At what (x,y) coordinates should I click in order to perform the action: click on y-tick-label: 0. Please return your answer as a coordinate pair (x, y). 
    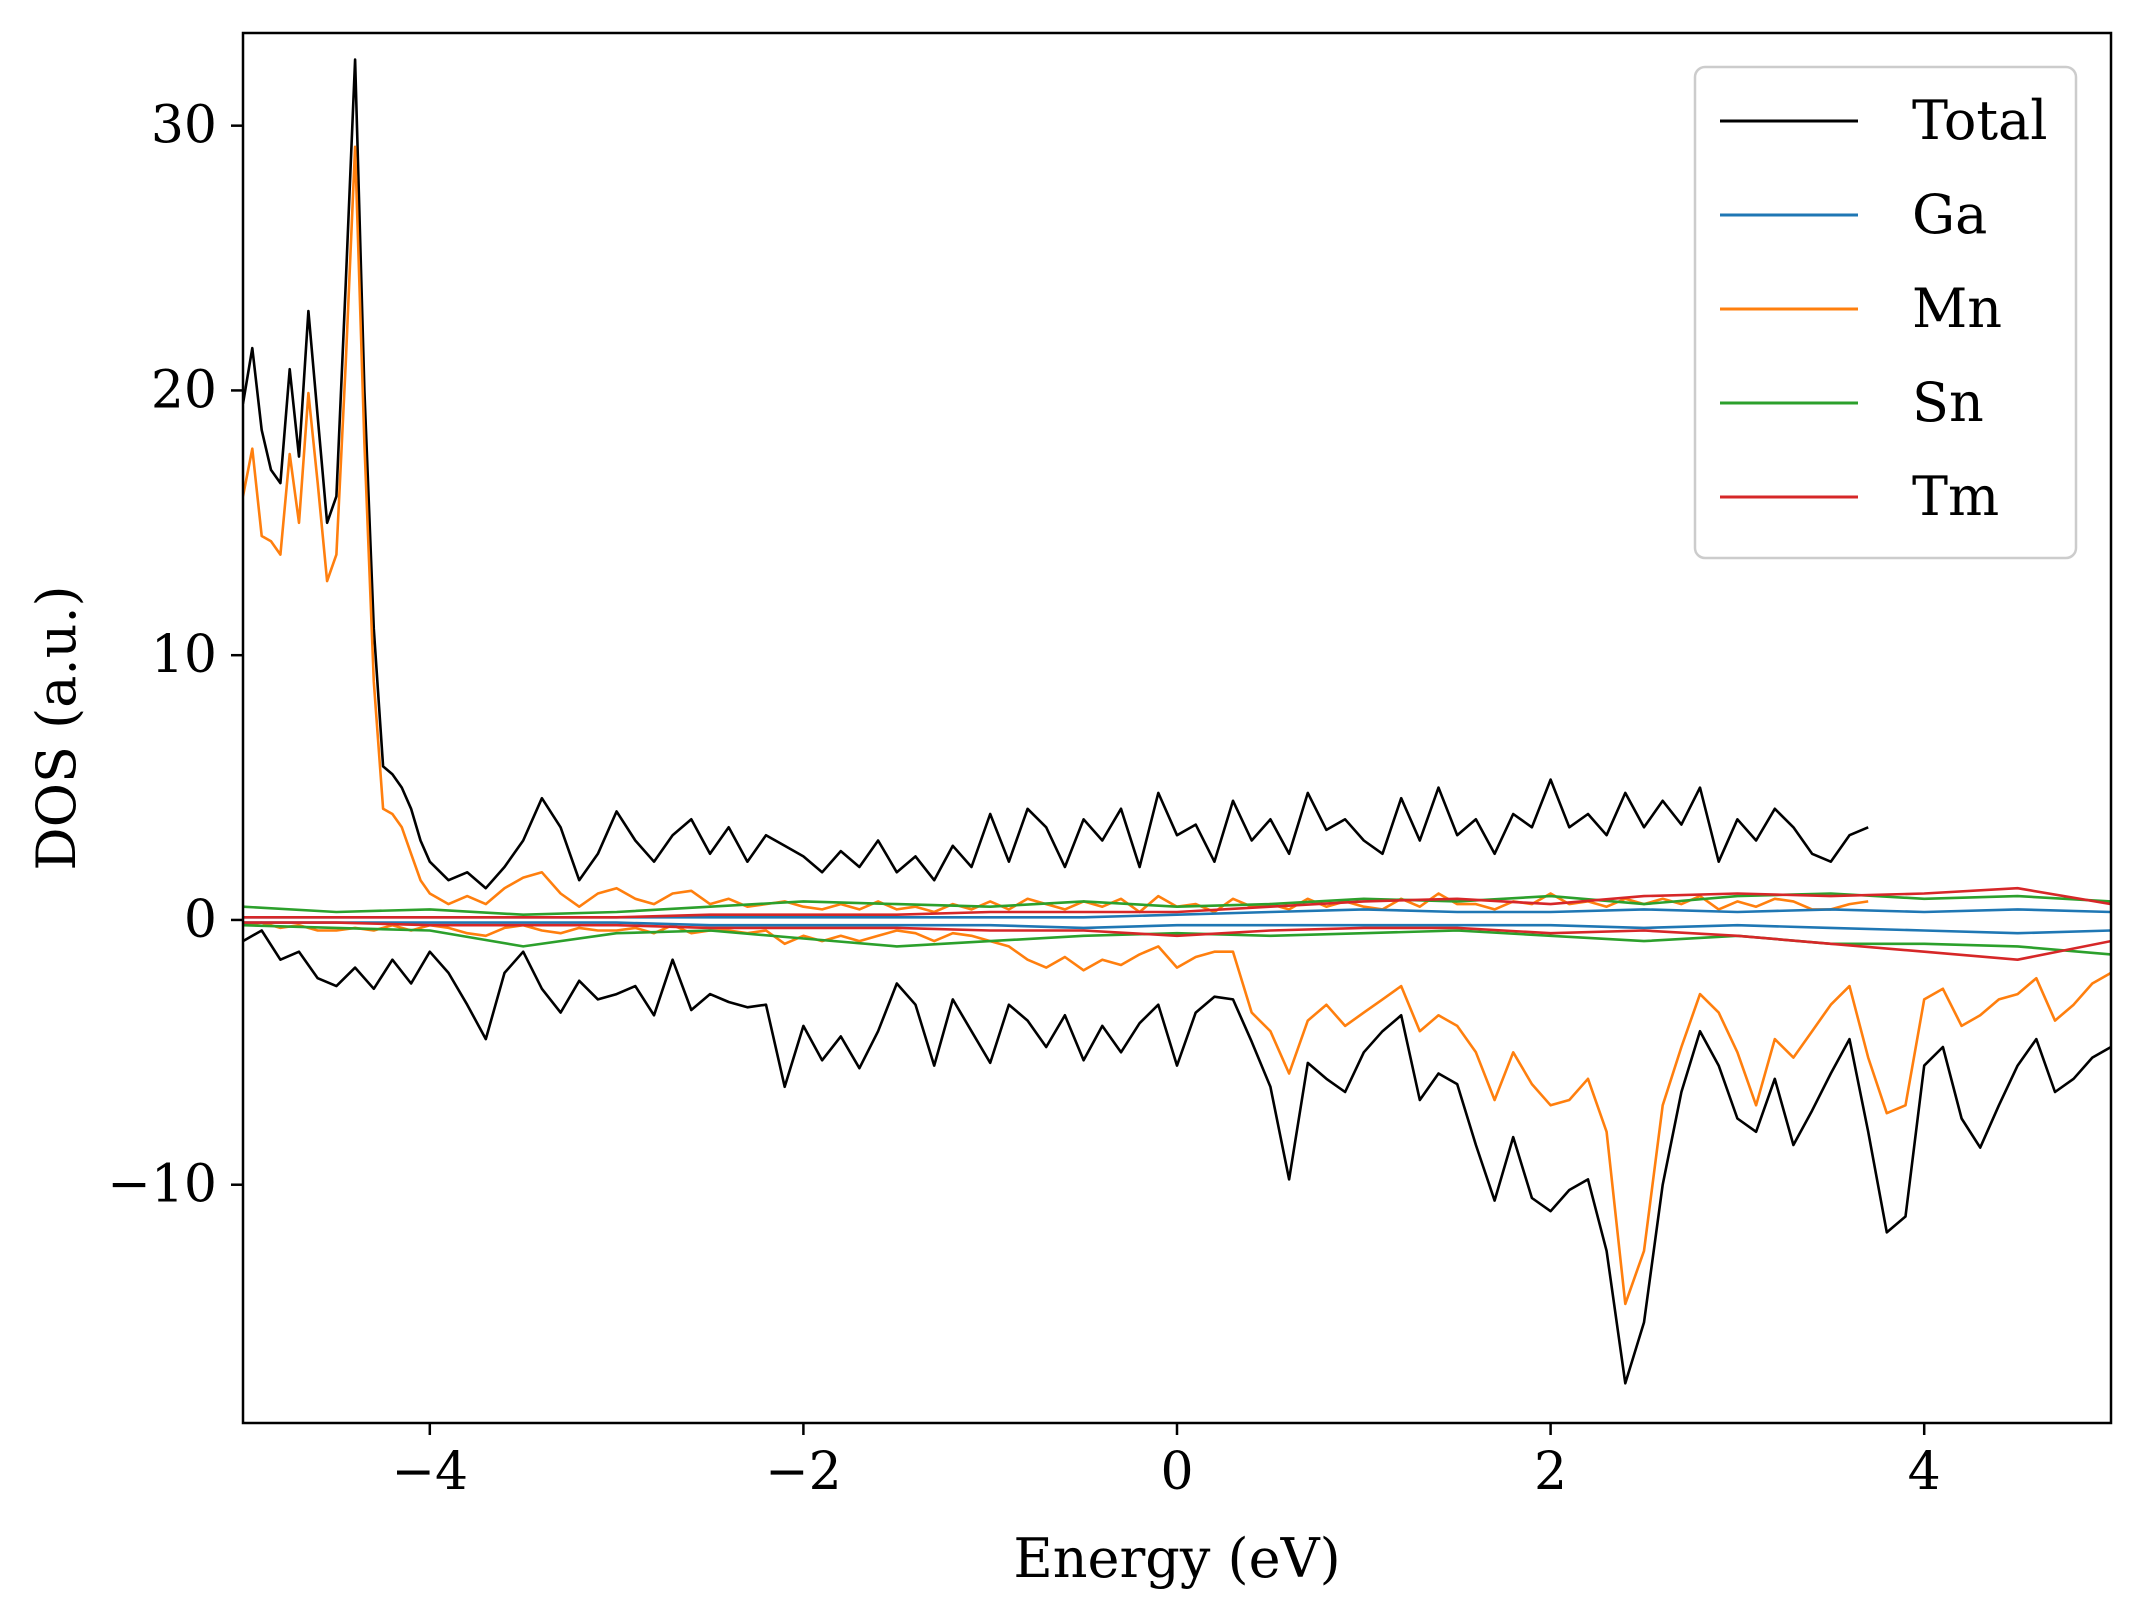
    Looking at the image, I should click on (200, 920).